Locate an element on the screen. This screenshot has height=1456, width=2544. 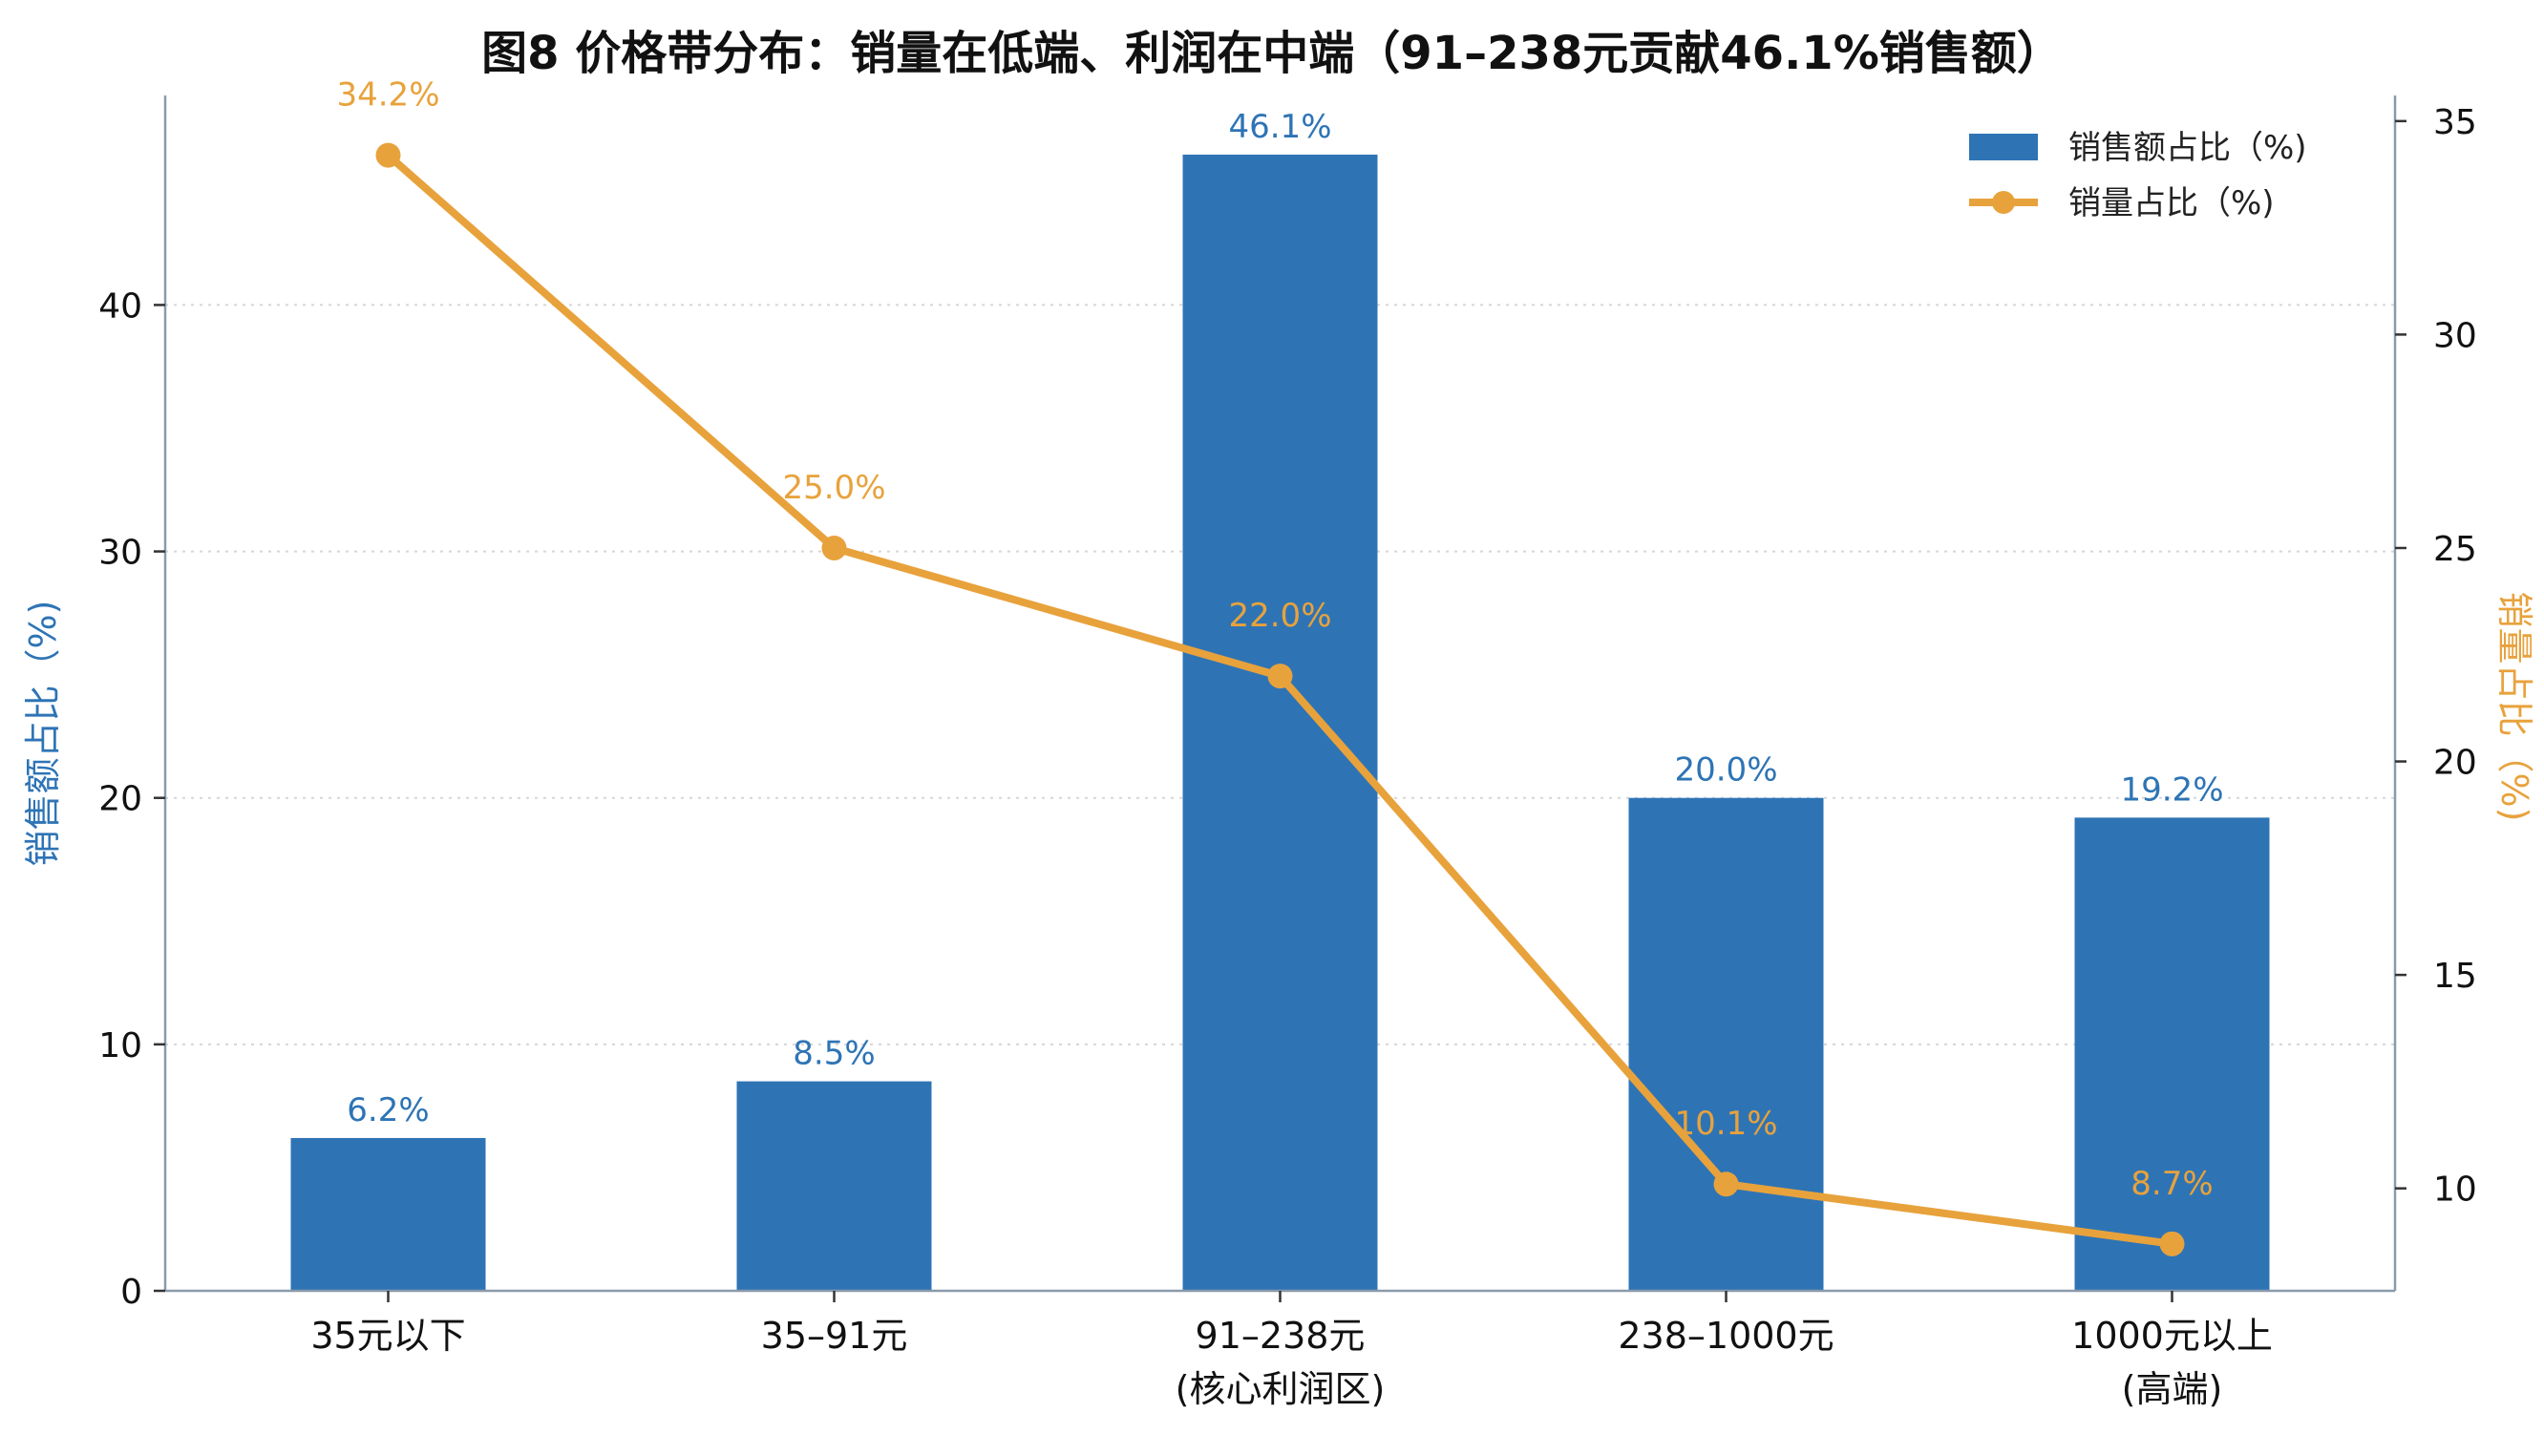
x-tick-label: 35–91元 is located at coordinates (834, 1336).